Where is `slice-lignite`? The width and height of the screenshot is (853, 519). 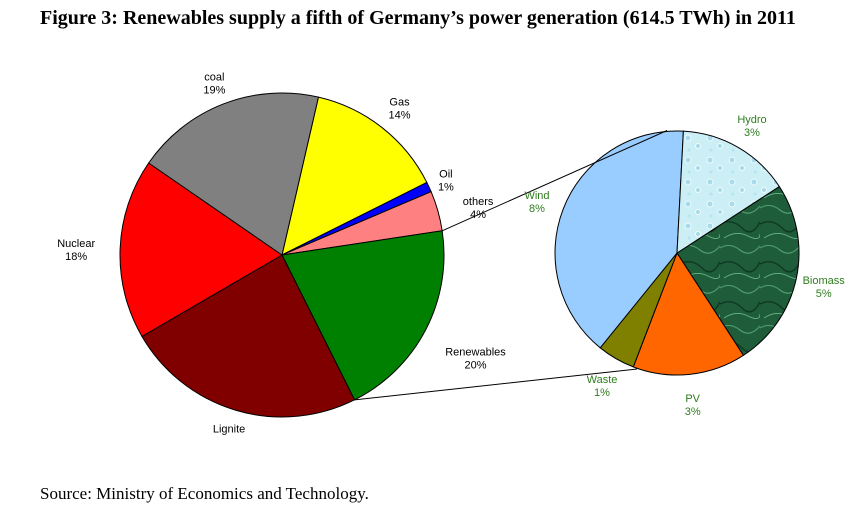
slice-lignite is located at coordinates (248, 336).